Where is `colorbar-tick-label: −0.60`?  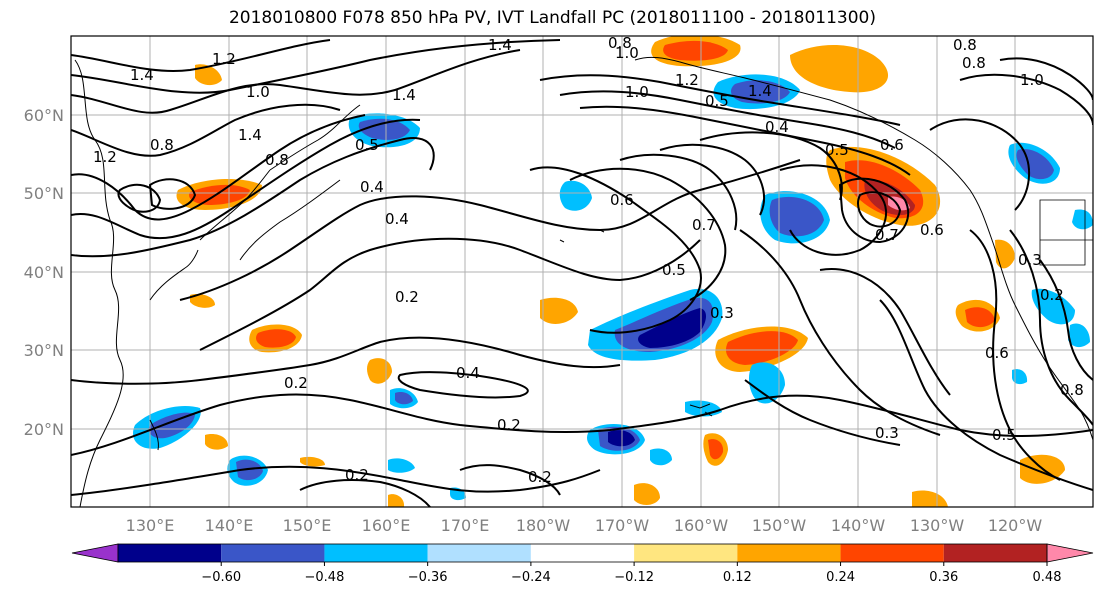 colorbar-tick-label: −0.60 is located at coordinates (221, 577).